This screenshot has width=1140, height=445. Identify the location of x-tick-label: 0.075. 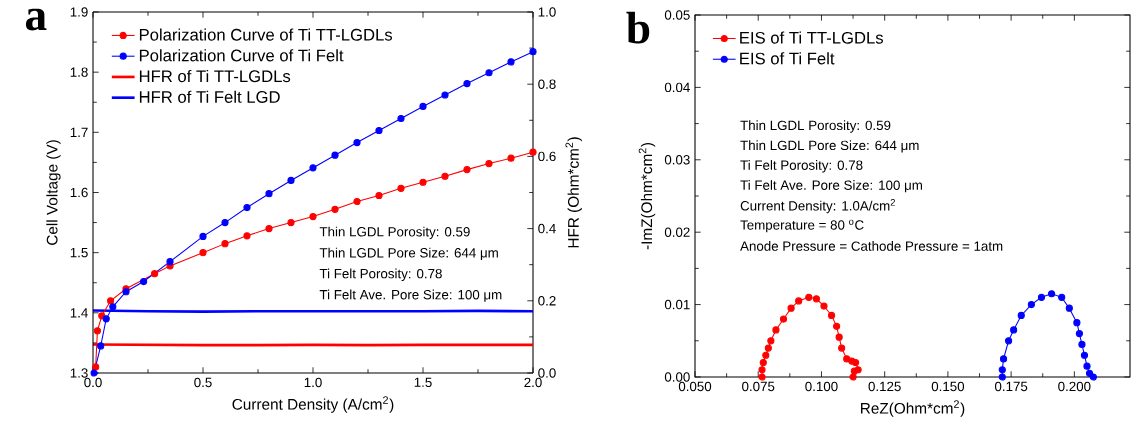
(758, 386).